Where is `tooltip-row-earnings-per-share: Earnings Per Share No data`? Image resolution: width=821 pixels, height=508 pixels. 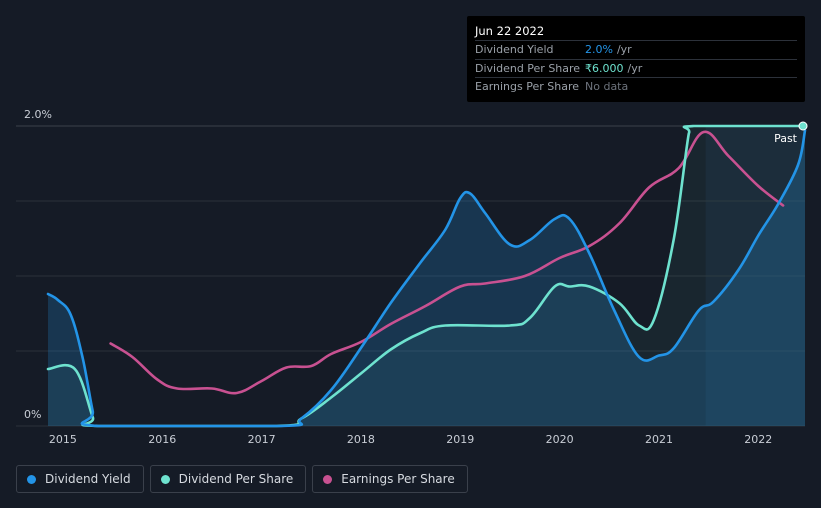
tooltip-row-earnings-per-share: Earnings Per Share No data is located at coordinates (636, 87).